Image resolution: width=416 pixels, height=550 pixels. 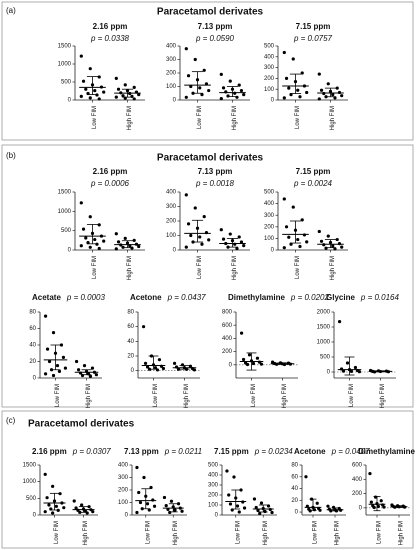 I want to click on chart-subtitle: p = 0.0437, so click(x=187, y=297).